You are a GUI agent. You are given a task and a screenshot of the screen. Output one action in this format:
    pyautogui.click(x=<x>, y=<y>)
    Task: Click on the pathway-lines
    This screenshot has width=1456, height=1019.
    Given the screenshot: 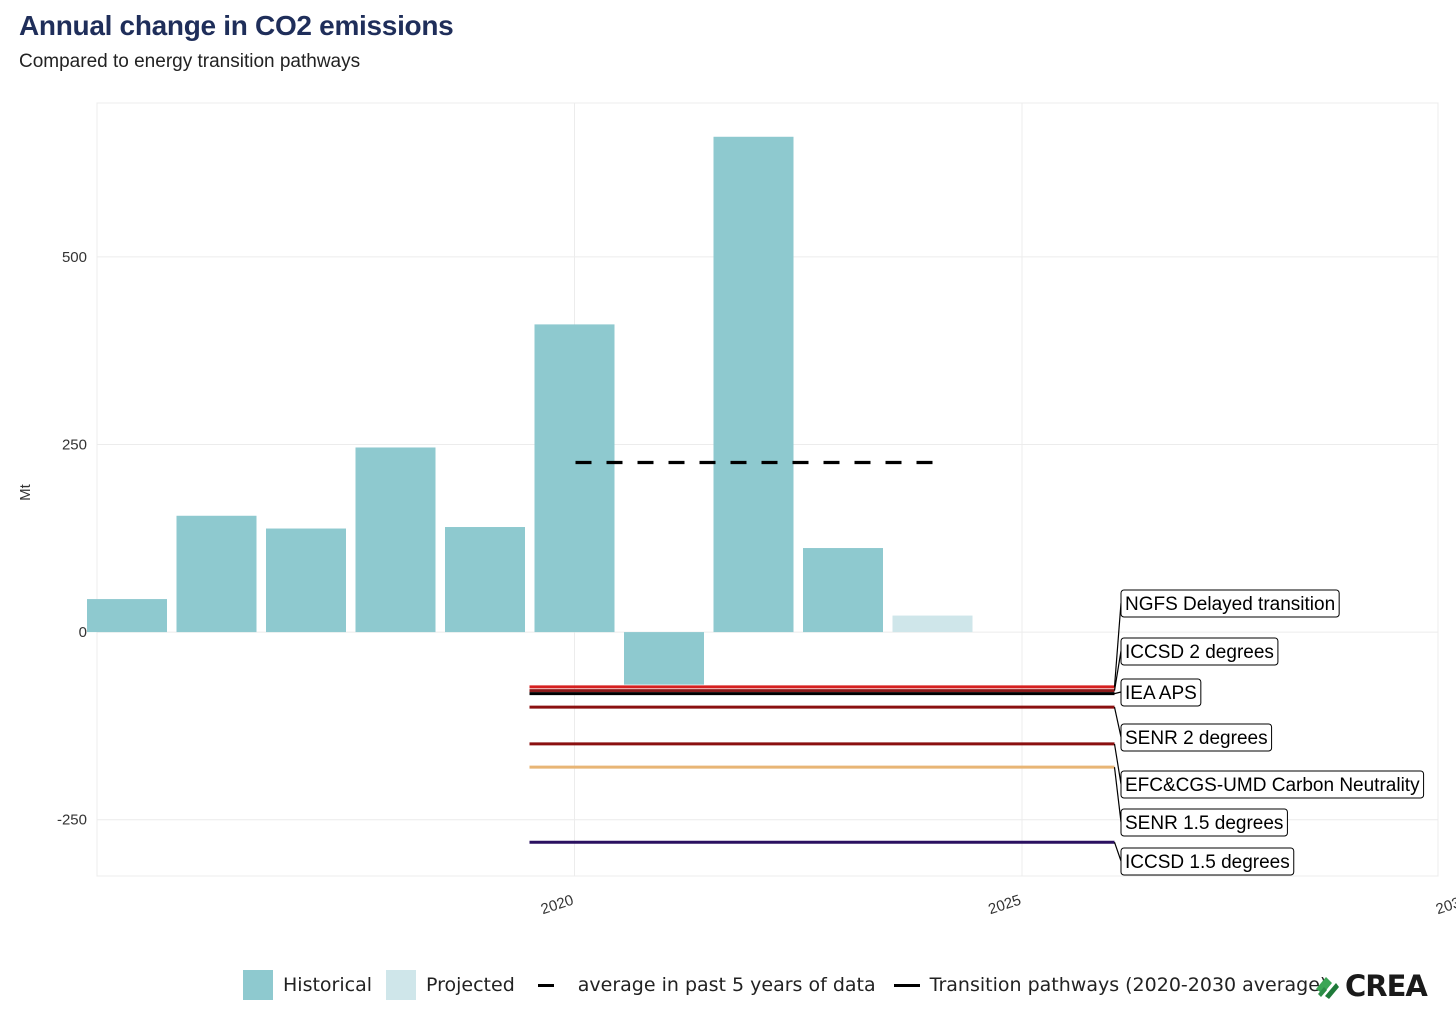 What is the action you would take?
    pyautogui.click(x=822, y=764)
    